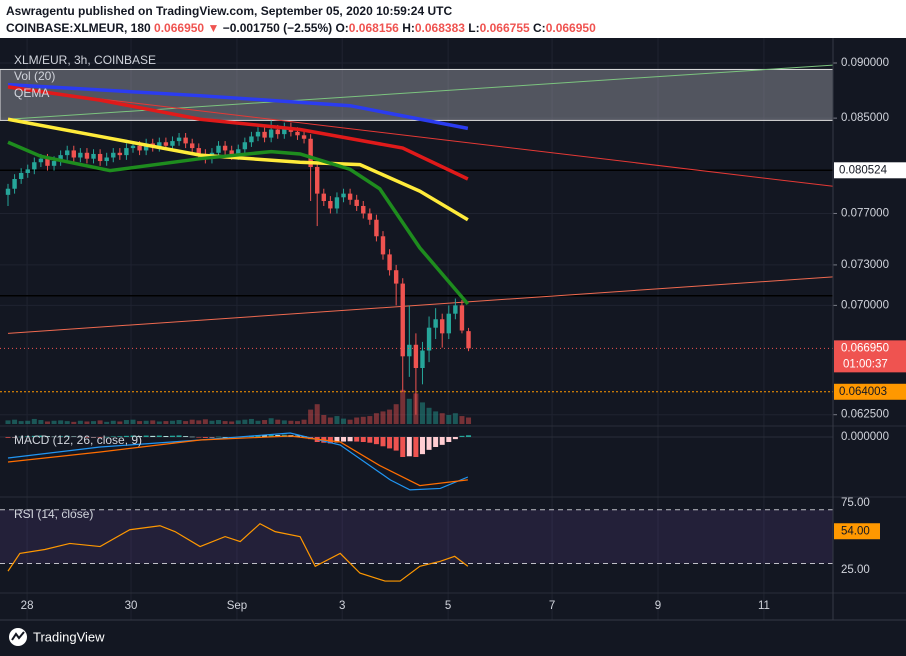 The image size is (906, 656). Describe the element at coordinates (238, 552) in the screenshot. I see `rsi-line` at that location.